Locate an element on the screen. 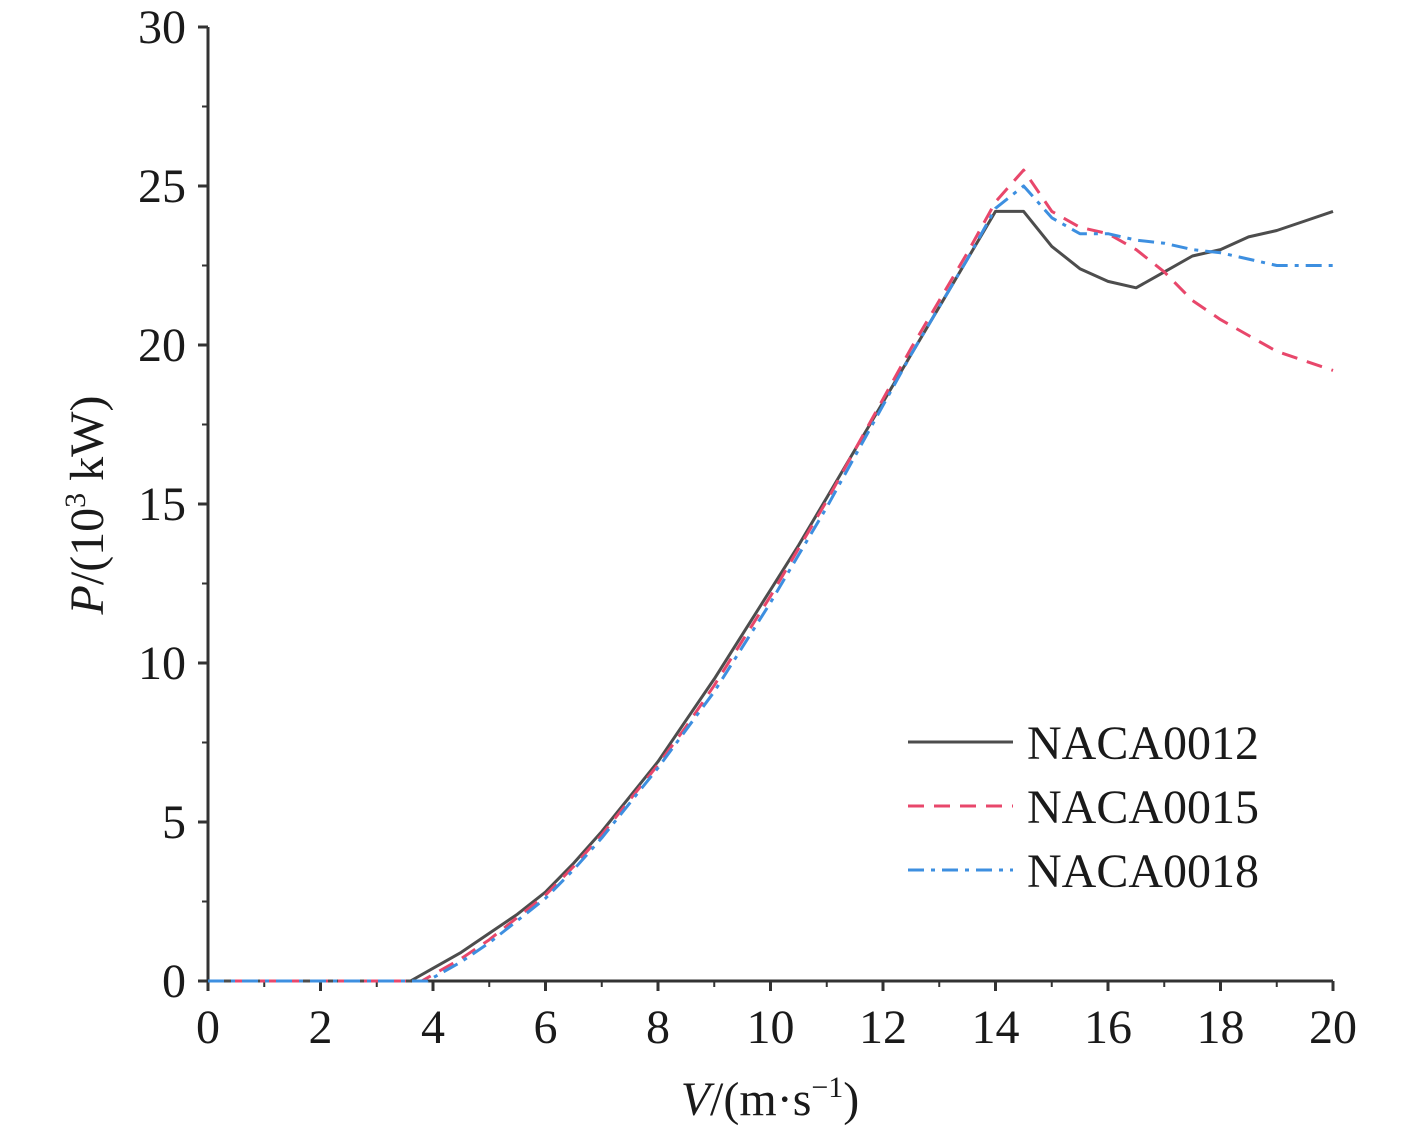  x-tick-label: 12 is located at coordinates (883, 1027).